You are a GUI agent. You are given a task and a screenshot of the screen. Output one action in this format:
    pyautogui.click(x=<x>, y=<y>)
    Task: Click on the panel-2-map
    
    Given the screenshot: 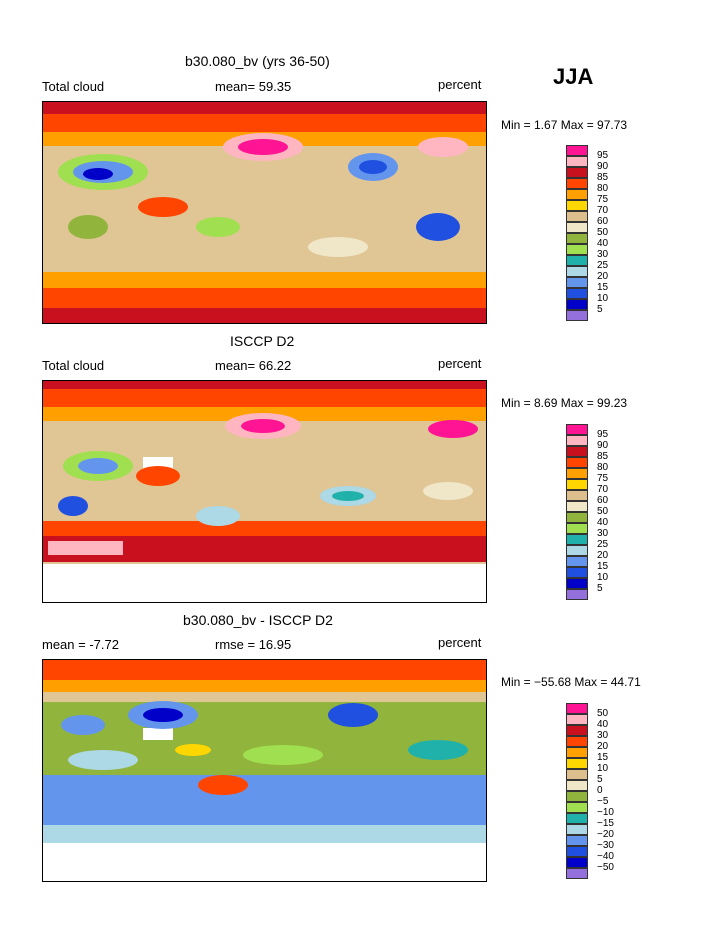 What is the action you would take?
    pyautogui.click(x=264, y=491)
    